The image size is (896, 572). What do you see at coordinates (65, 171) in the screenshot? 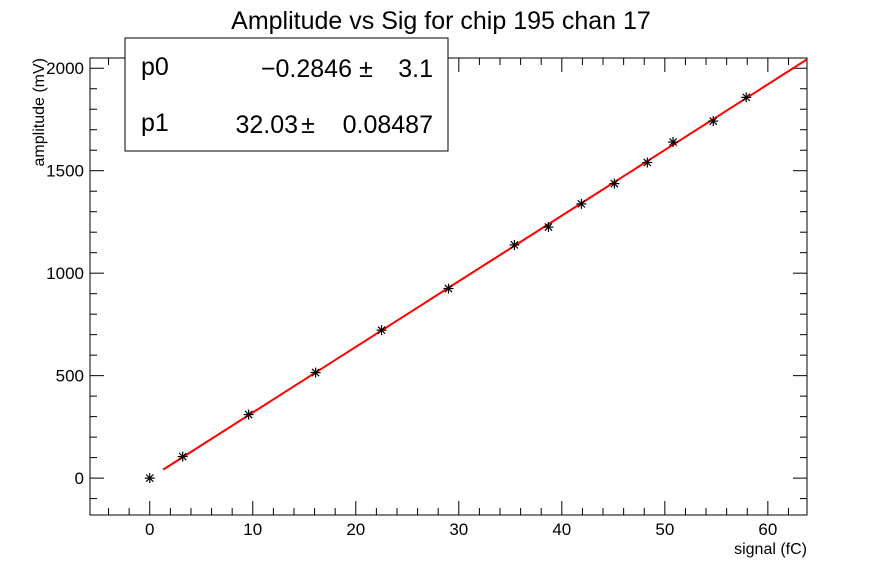
I see `y-tick-label: 1500` at bounding box center [65, 171].